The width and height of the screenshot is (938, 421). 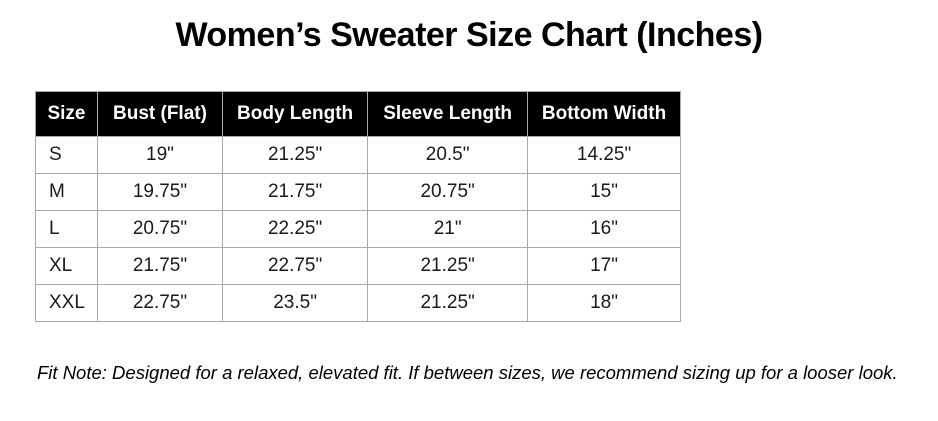 What do you see at coordinates (160, 266) in the screenshot?
I see `table-cell-bust: 21.75"` at bounding box center [160, 266].